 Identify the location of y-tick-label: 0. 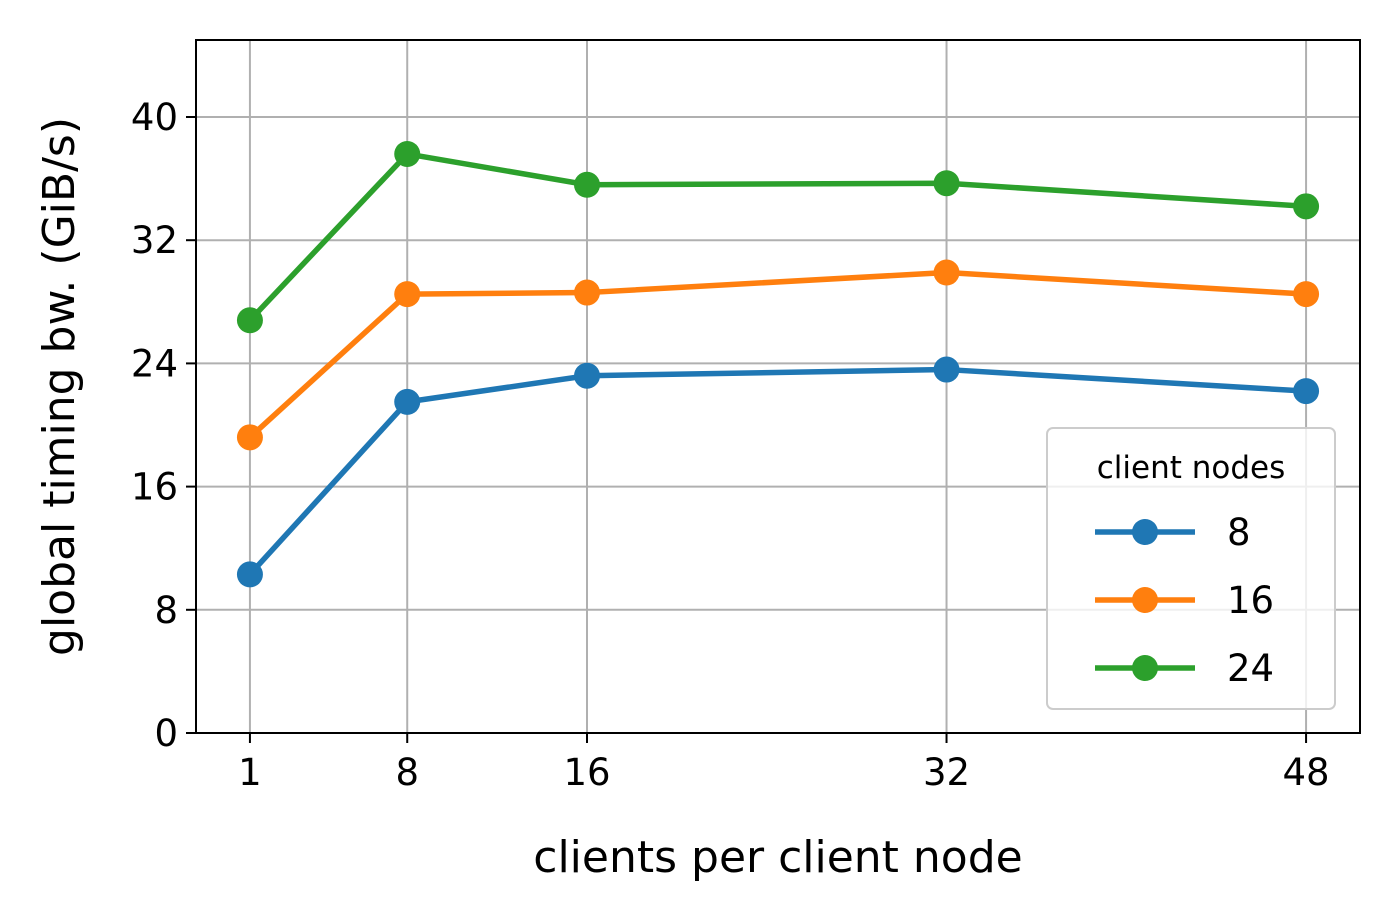
(166, 733).